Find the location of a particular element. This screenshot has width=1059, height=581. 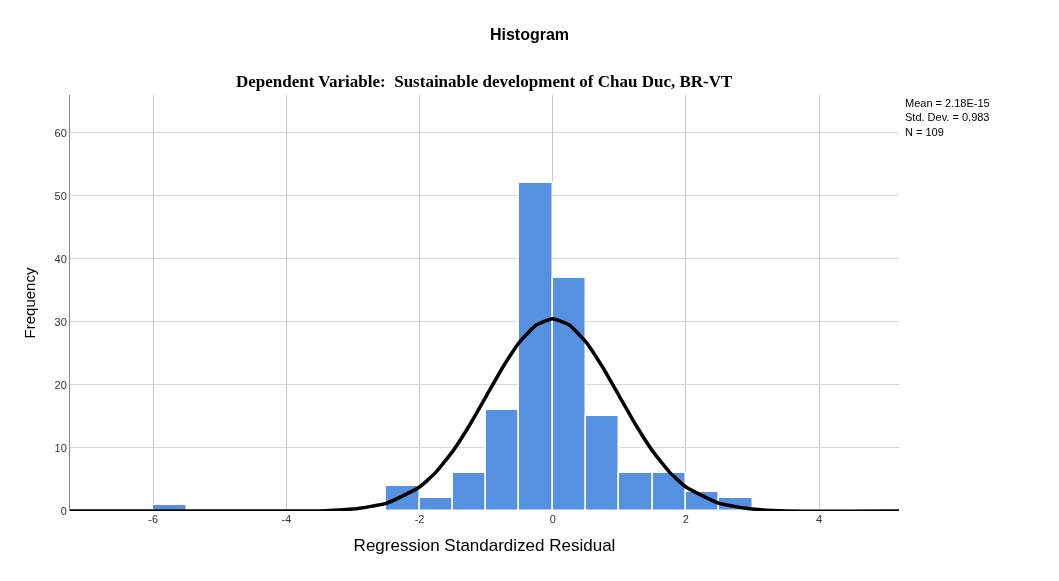

y-axis-title: Frequency is located at coordinates (29, 303).